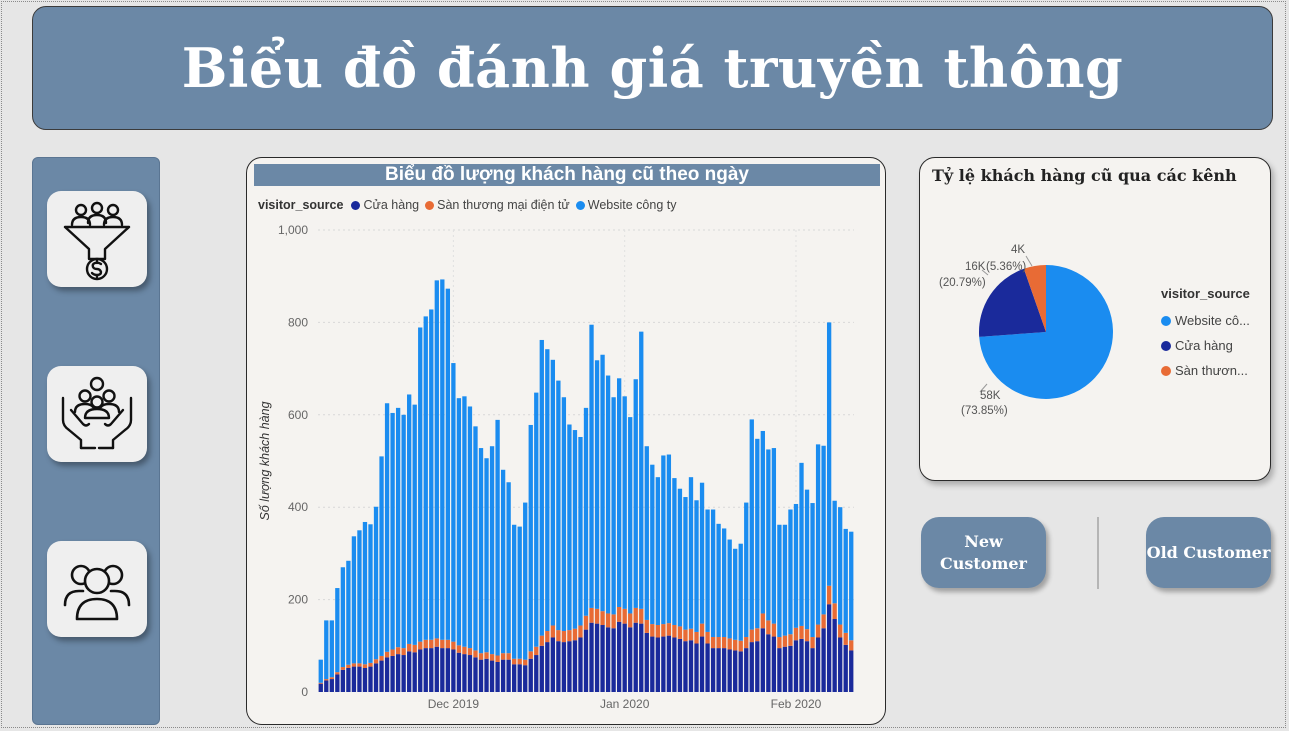 This screenshot has height=731, width=1289. I want to click on legend-label-marketplace: Sàn thương mại điện tử, so click(503, 205).